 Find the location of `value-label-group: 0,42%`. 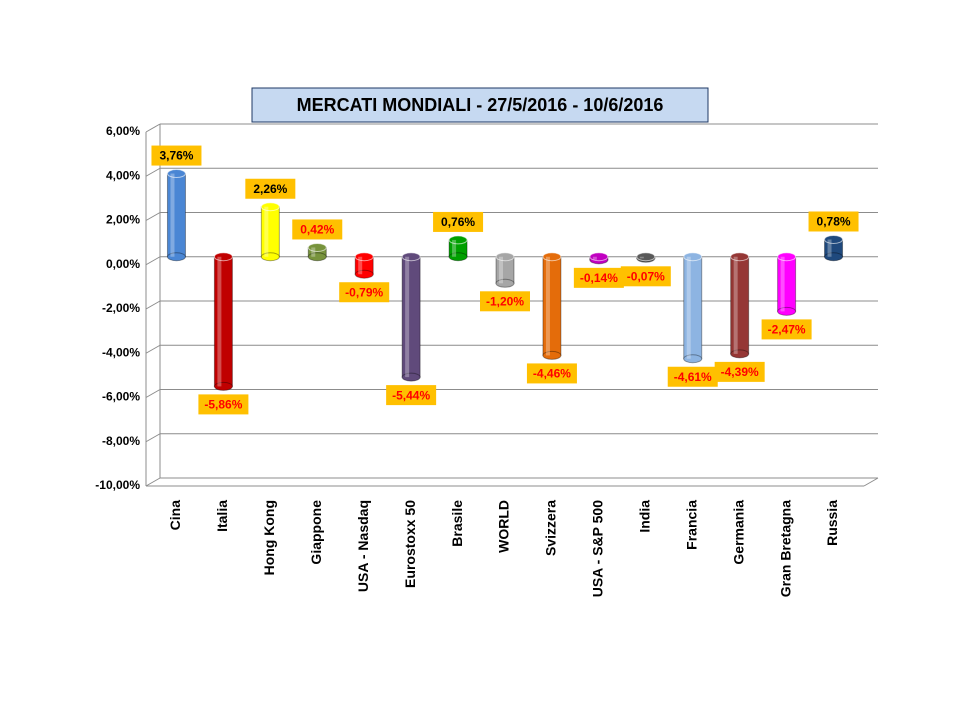

value-label-group: 0,42% is located at coordinates (317, 229).